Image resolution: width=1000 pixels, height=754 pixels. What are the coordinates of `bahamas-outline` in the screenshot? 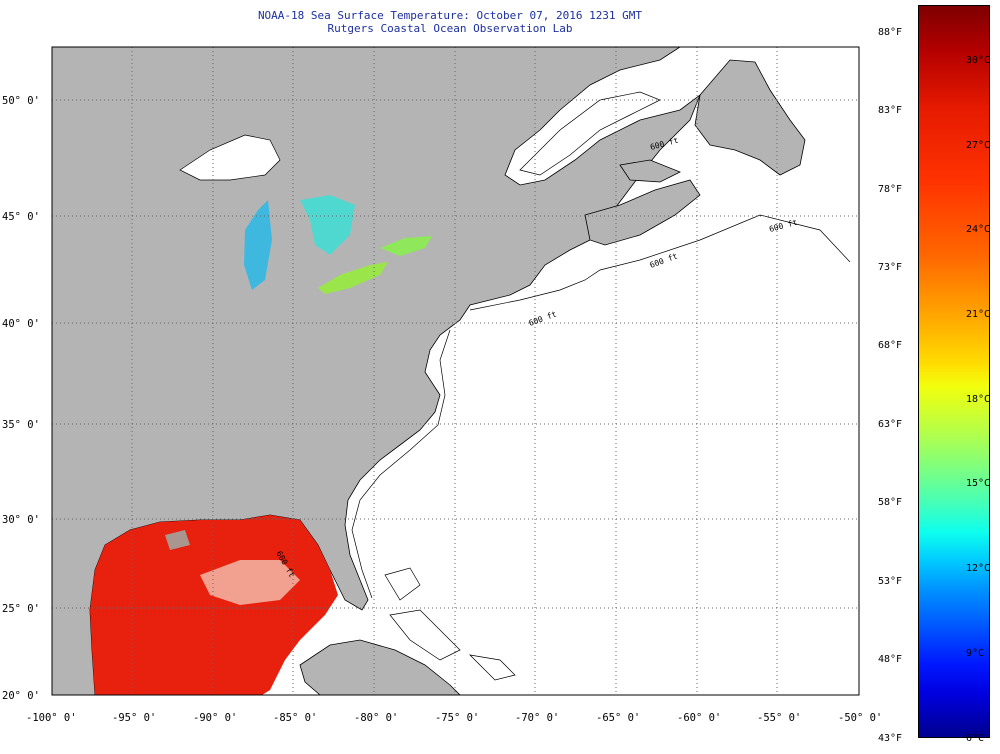 It's located at (450, 624).